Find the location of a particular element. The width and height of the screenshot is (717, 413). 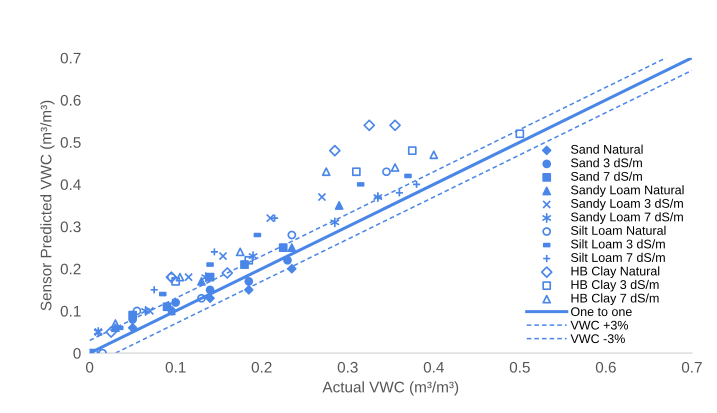

x-axis-title: Actual VWC (m³/m³) is located at coordinates (390, 388).